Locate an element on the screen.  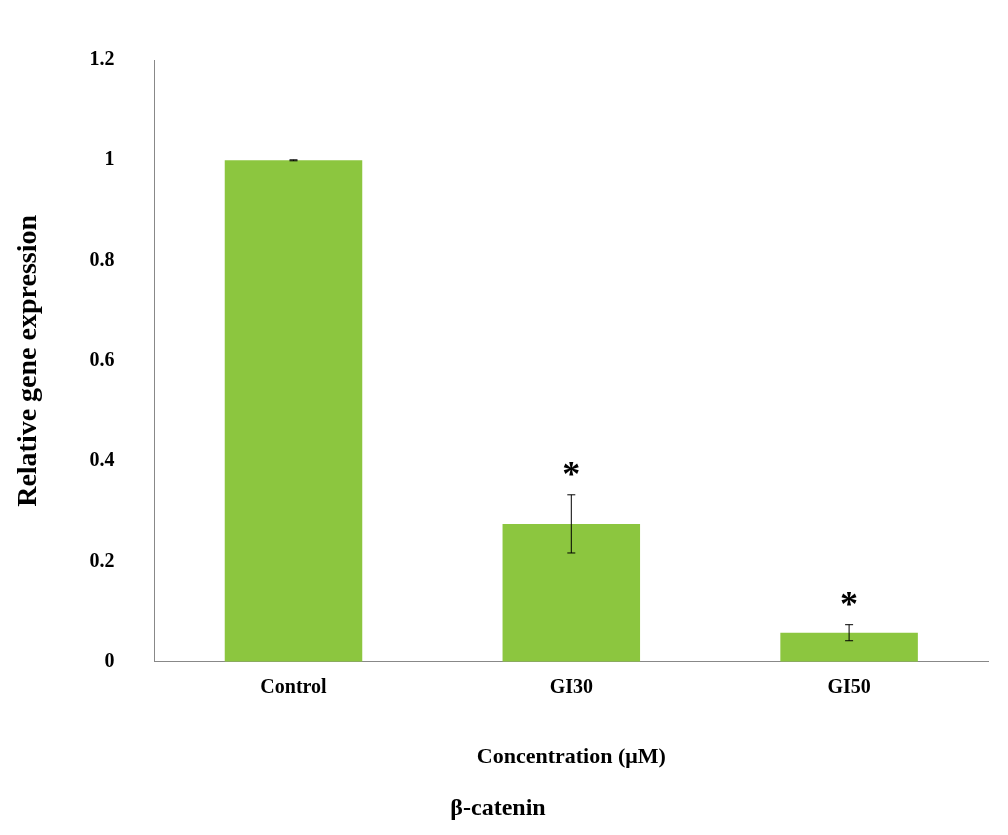
x-tick-label: GI30 is located at coordinates (571, 685).